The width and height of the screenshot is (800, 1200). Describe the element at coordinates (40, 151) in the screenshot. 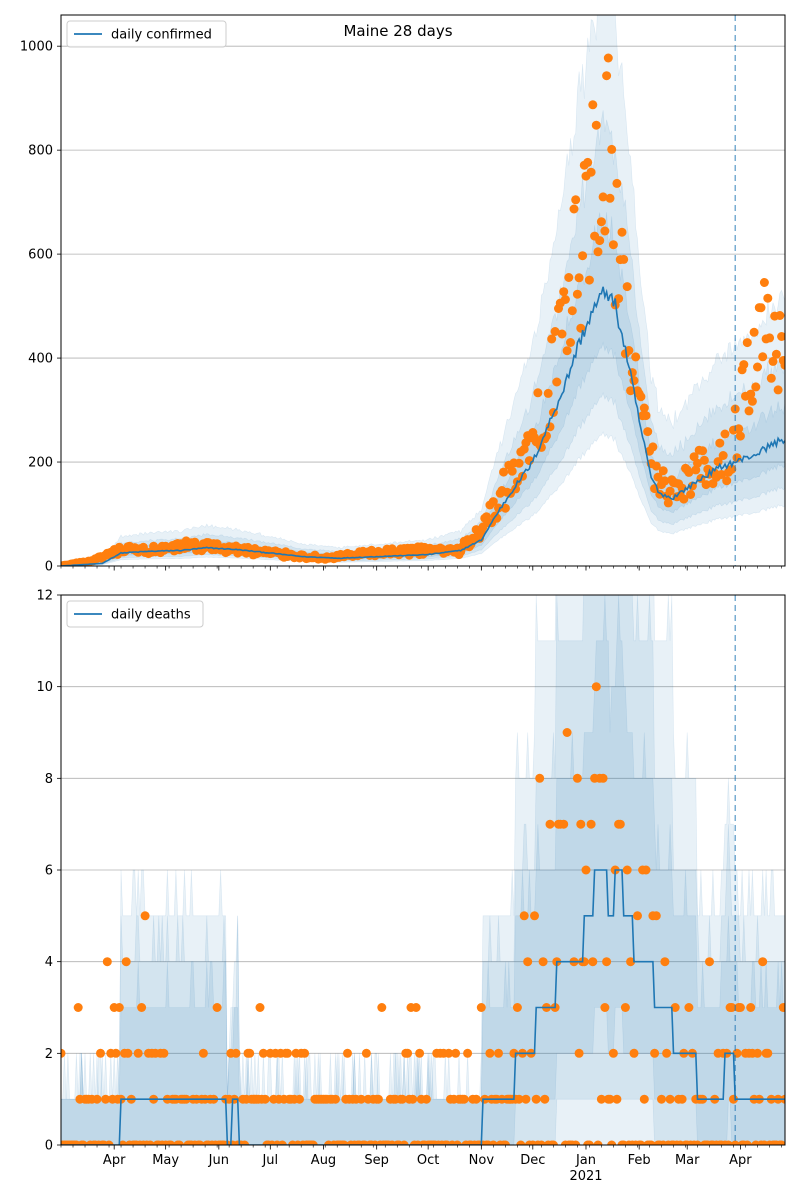

I see `y-tick-label: 800` at that location.